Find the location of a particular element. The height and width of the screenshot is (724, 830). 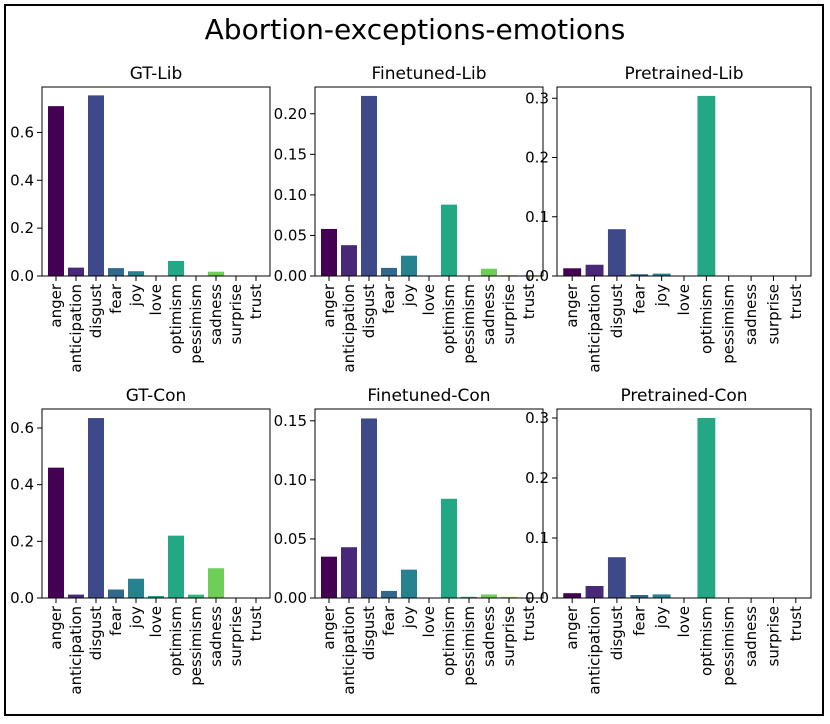

y-tick-label: 0.6 is located at coordinates (22, 428).